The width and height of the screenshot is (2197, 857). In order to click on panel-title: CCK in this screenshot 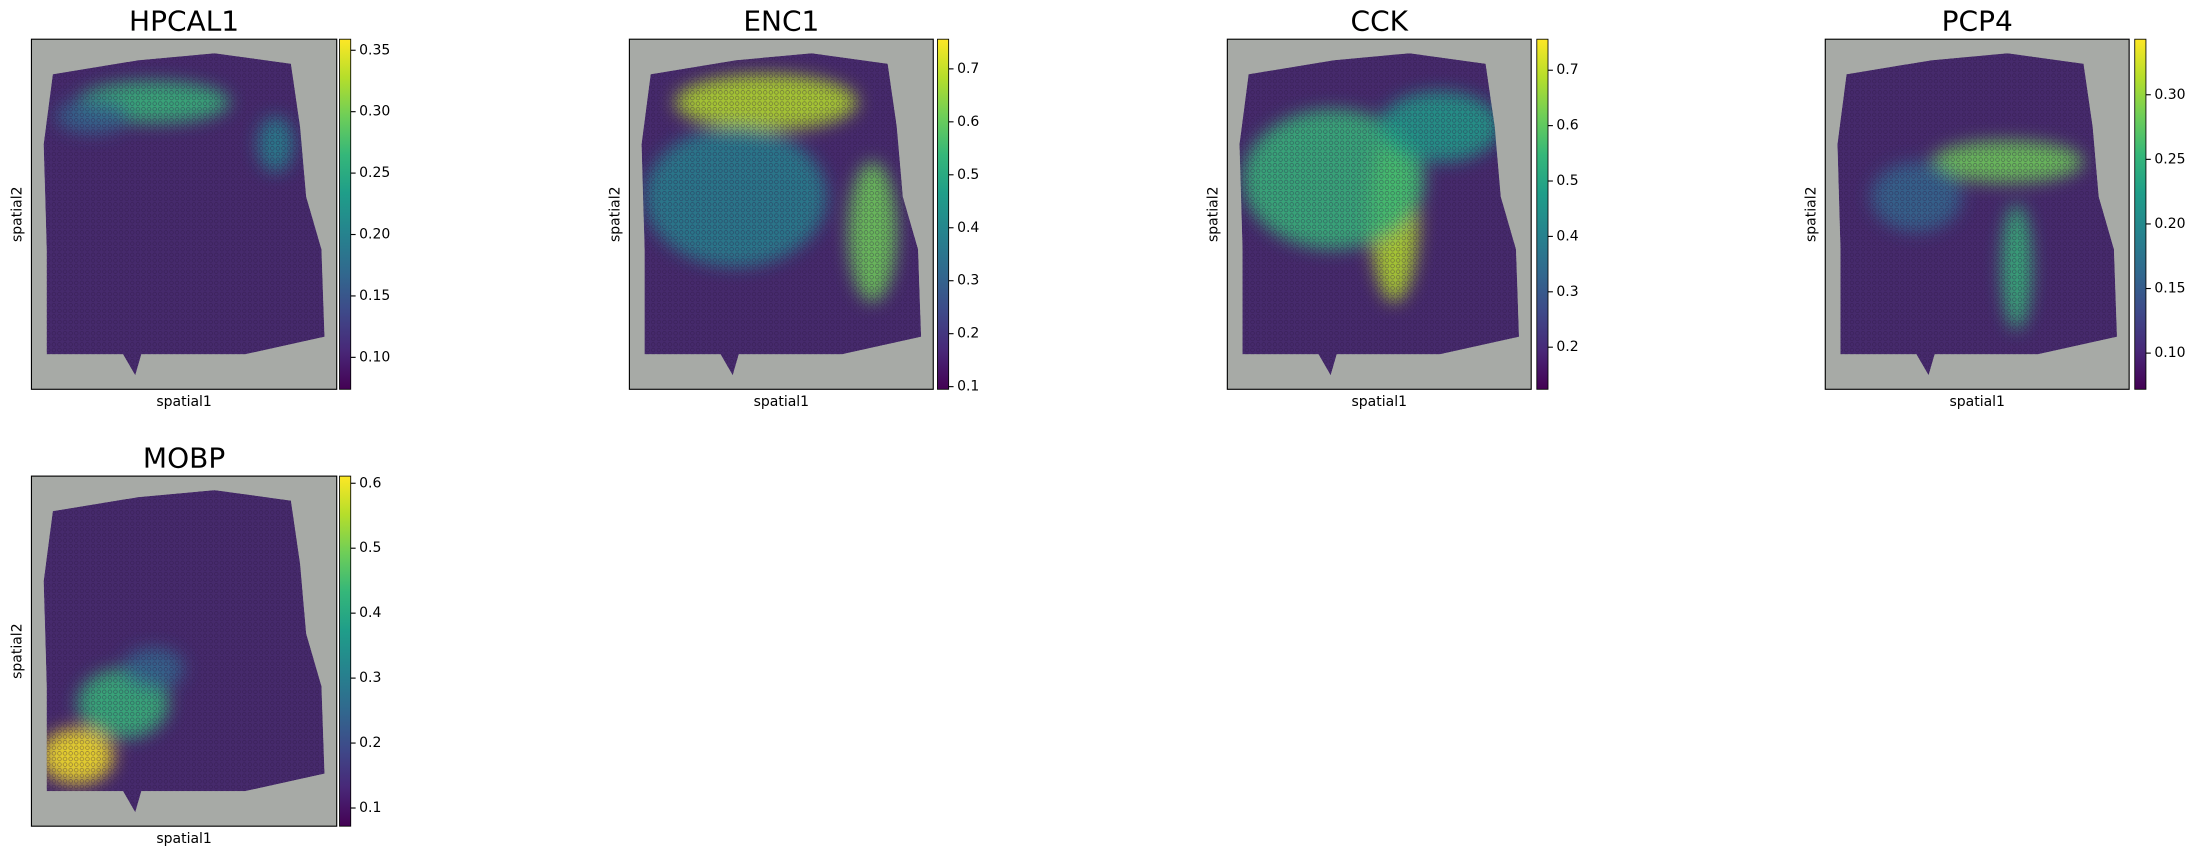, I will do `click(1380, 20)`.